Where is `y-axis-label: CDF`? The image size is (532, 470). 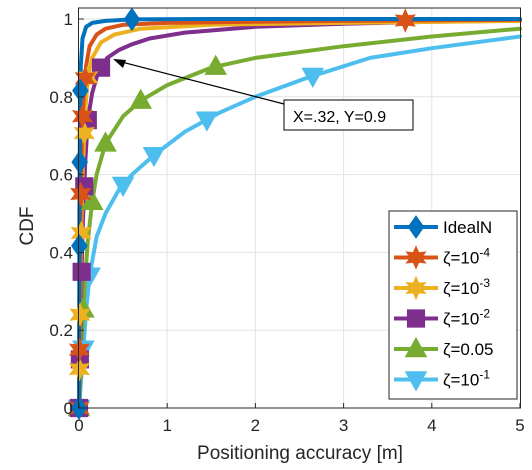
y-axis-label: CDF is located at coordinates (27, 225).